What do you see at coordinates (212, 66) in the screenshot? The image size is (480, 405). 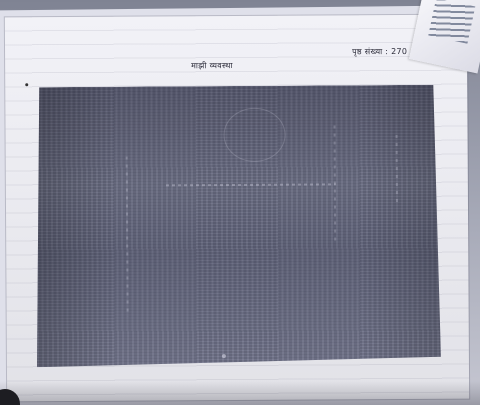 I see `page-header-title: माझी व्यवस्था` at bounding box center [212, 66].